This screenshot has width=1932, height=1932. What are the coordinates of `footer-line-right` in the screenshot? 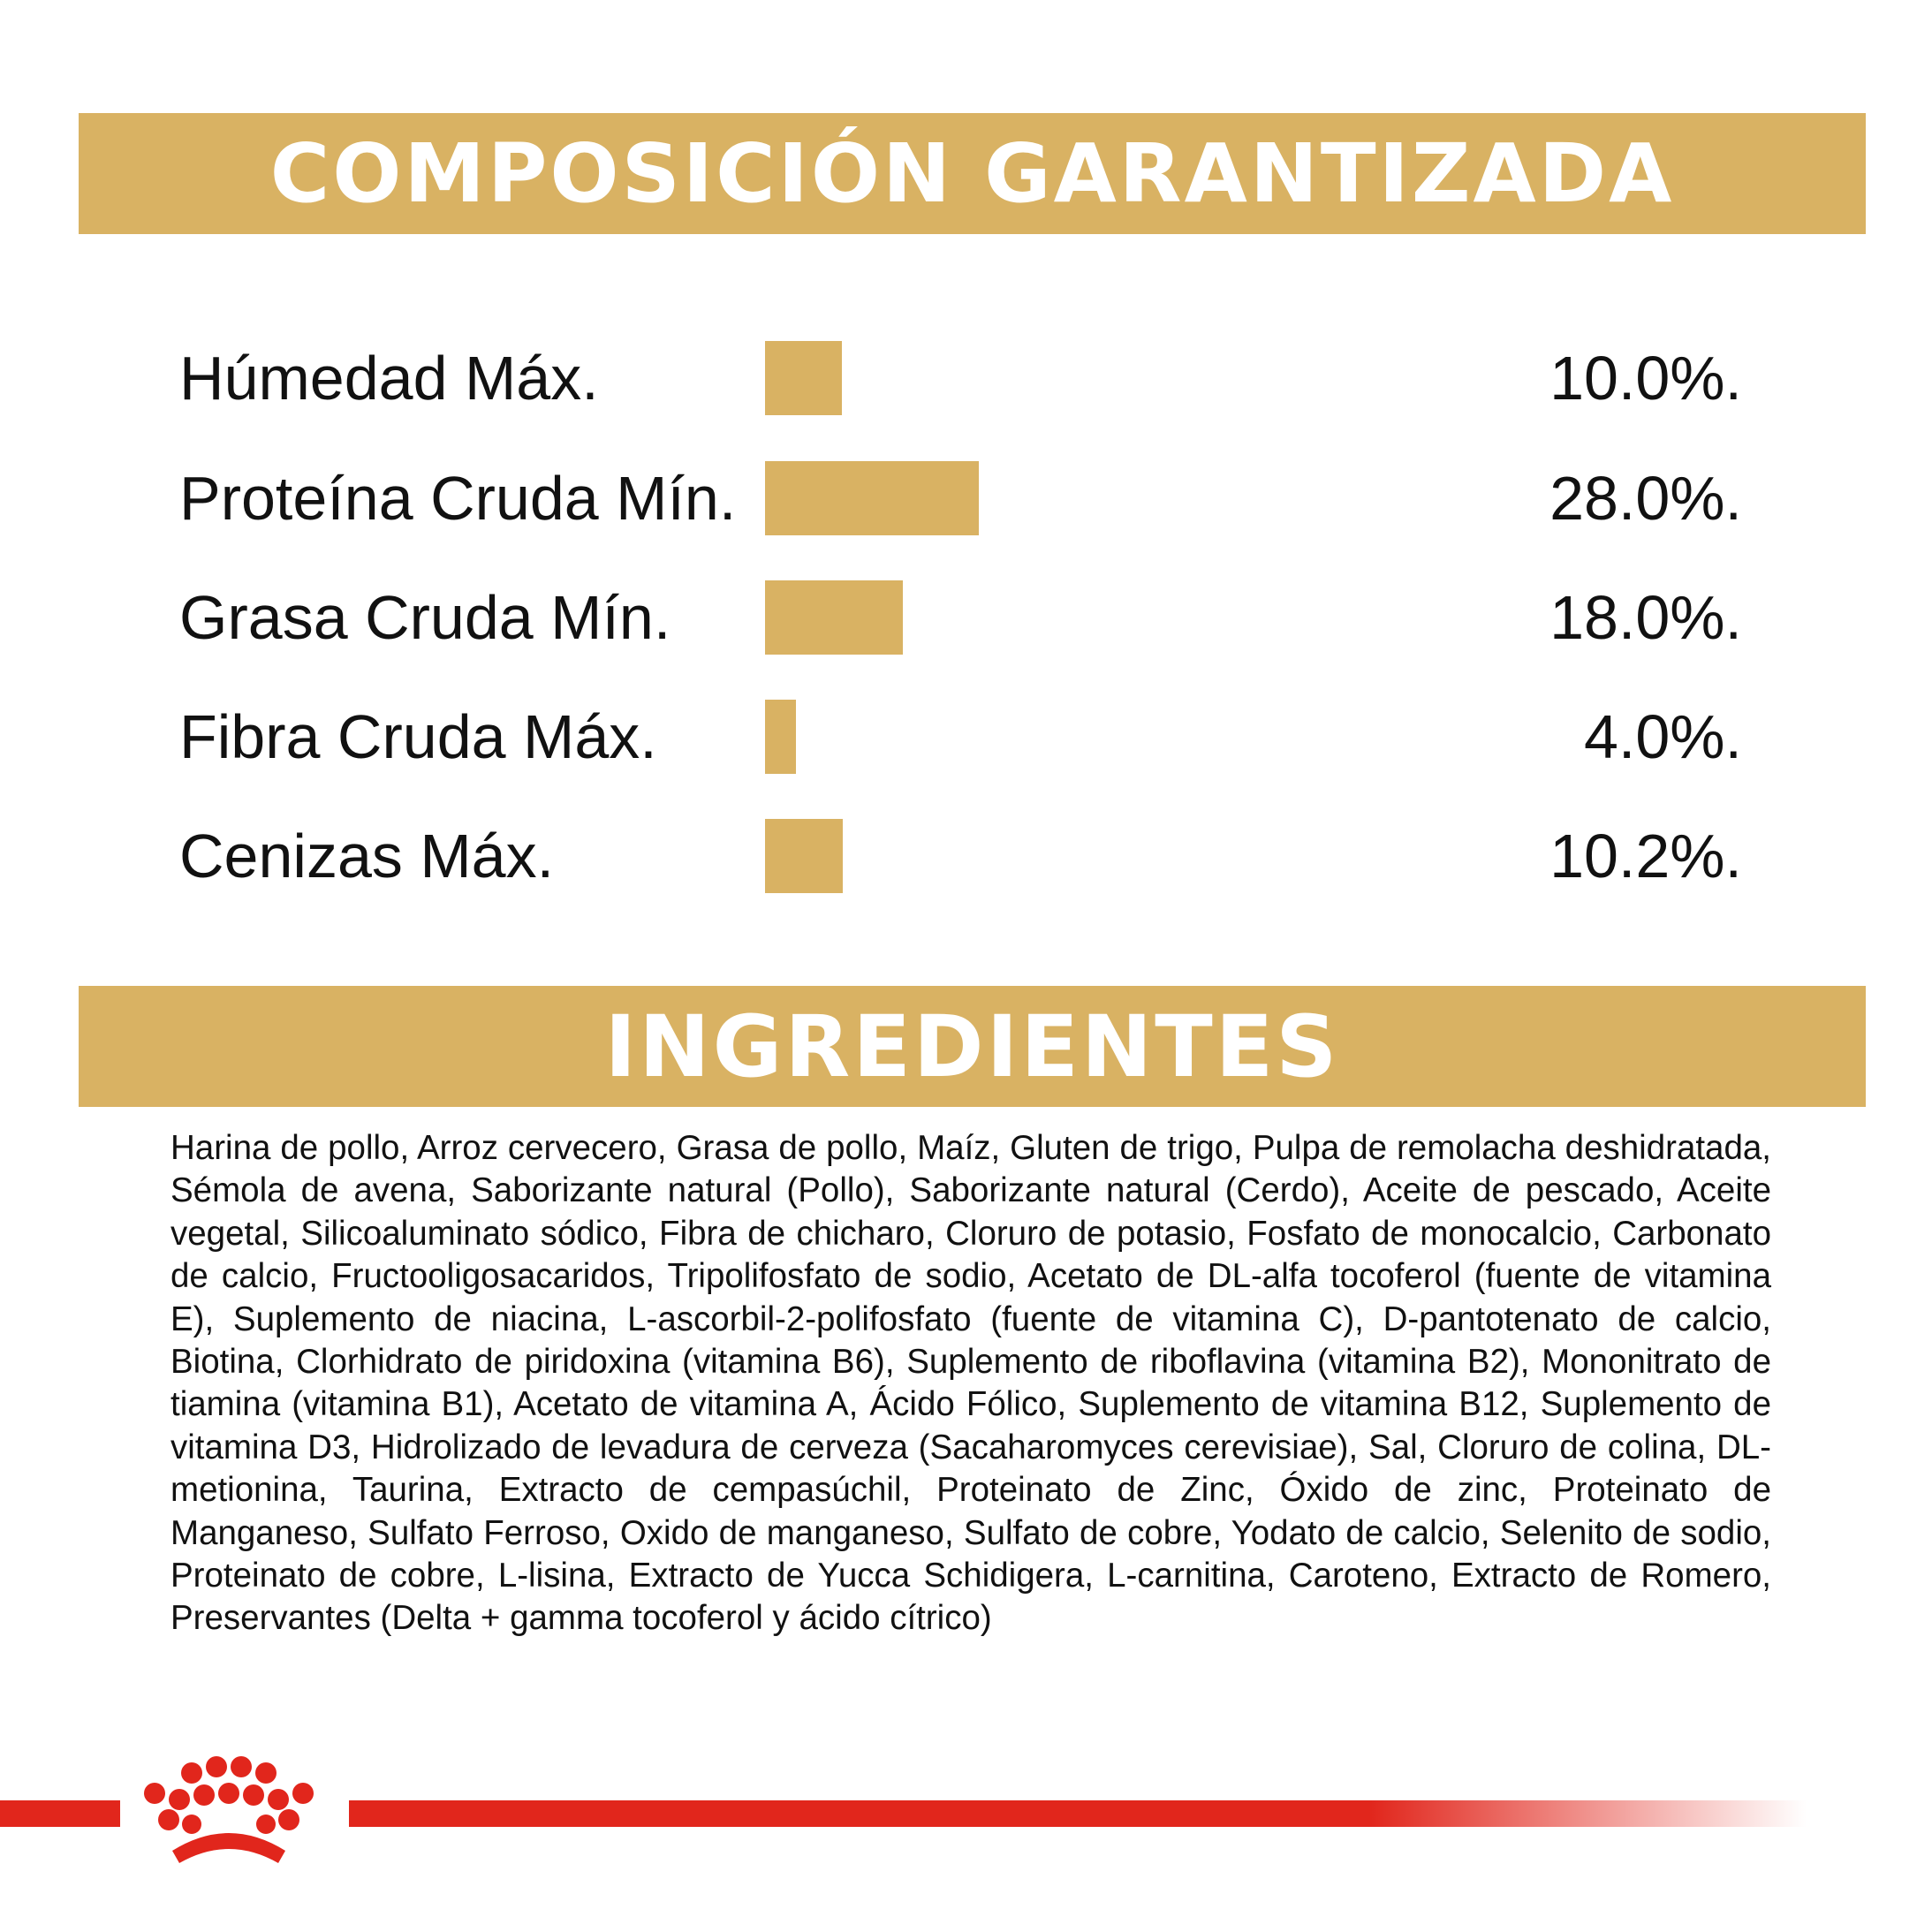 It's located at (1078, 1813).